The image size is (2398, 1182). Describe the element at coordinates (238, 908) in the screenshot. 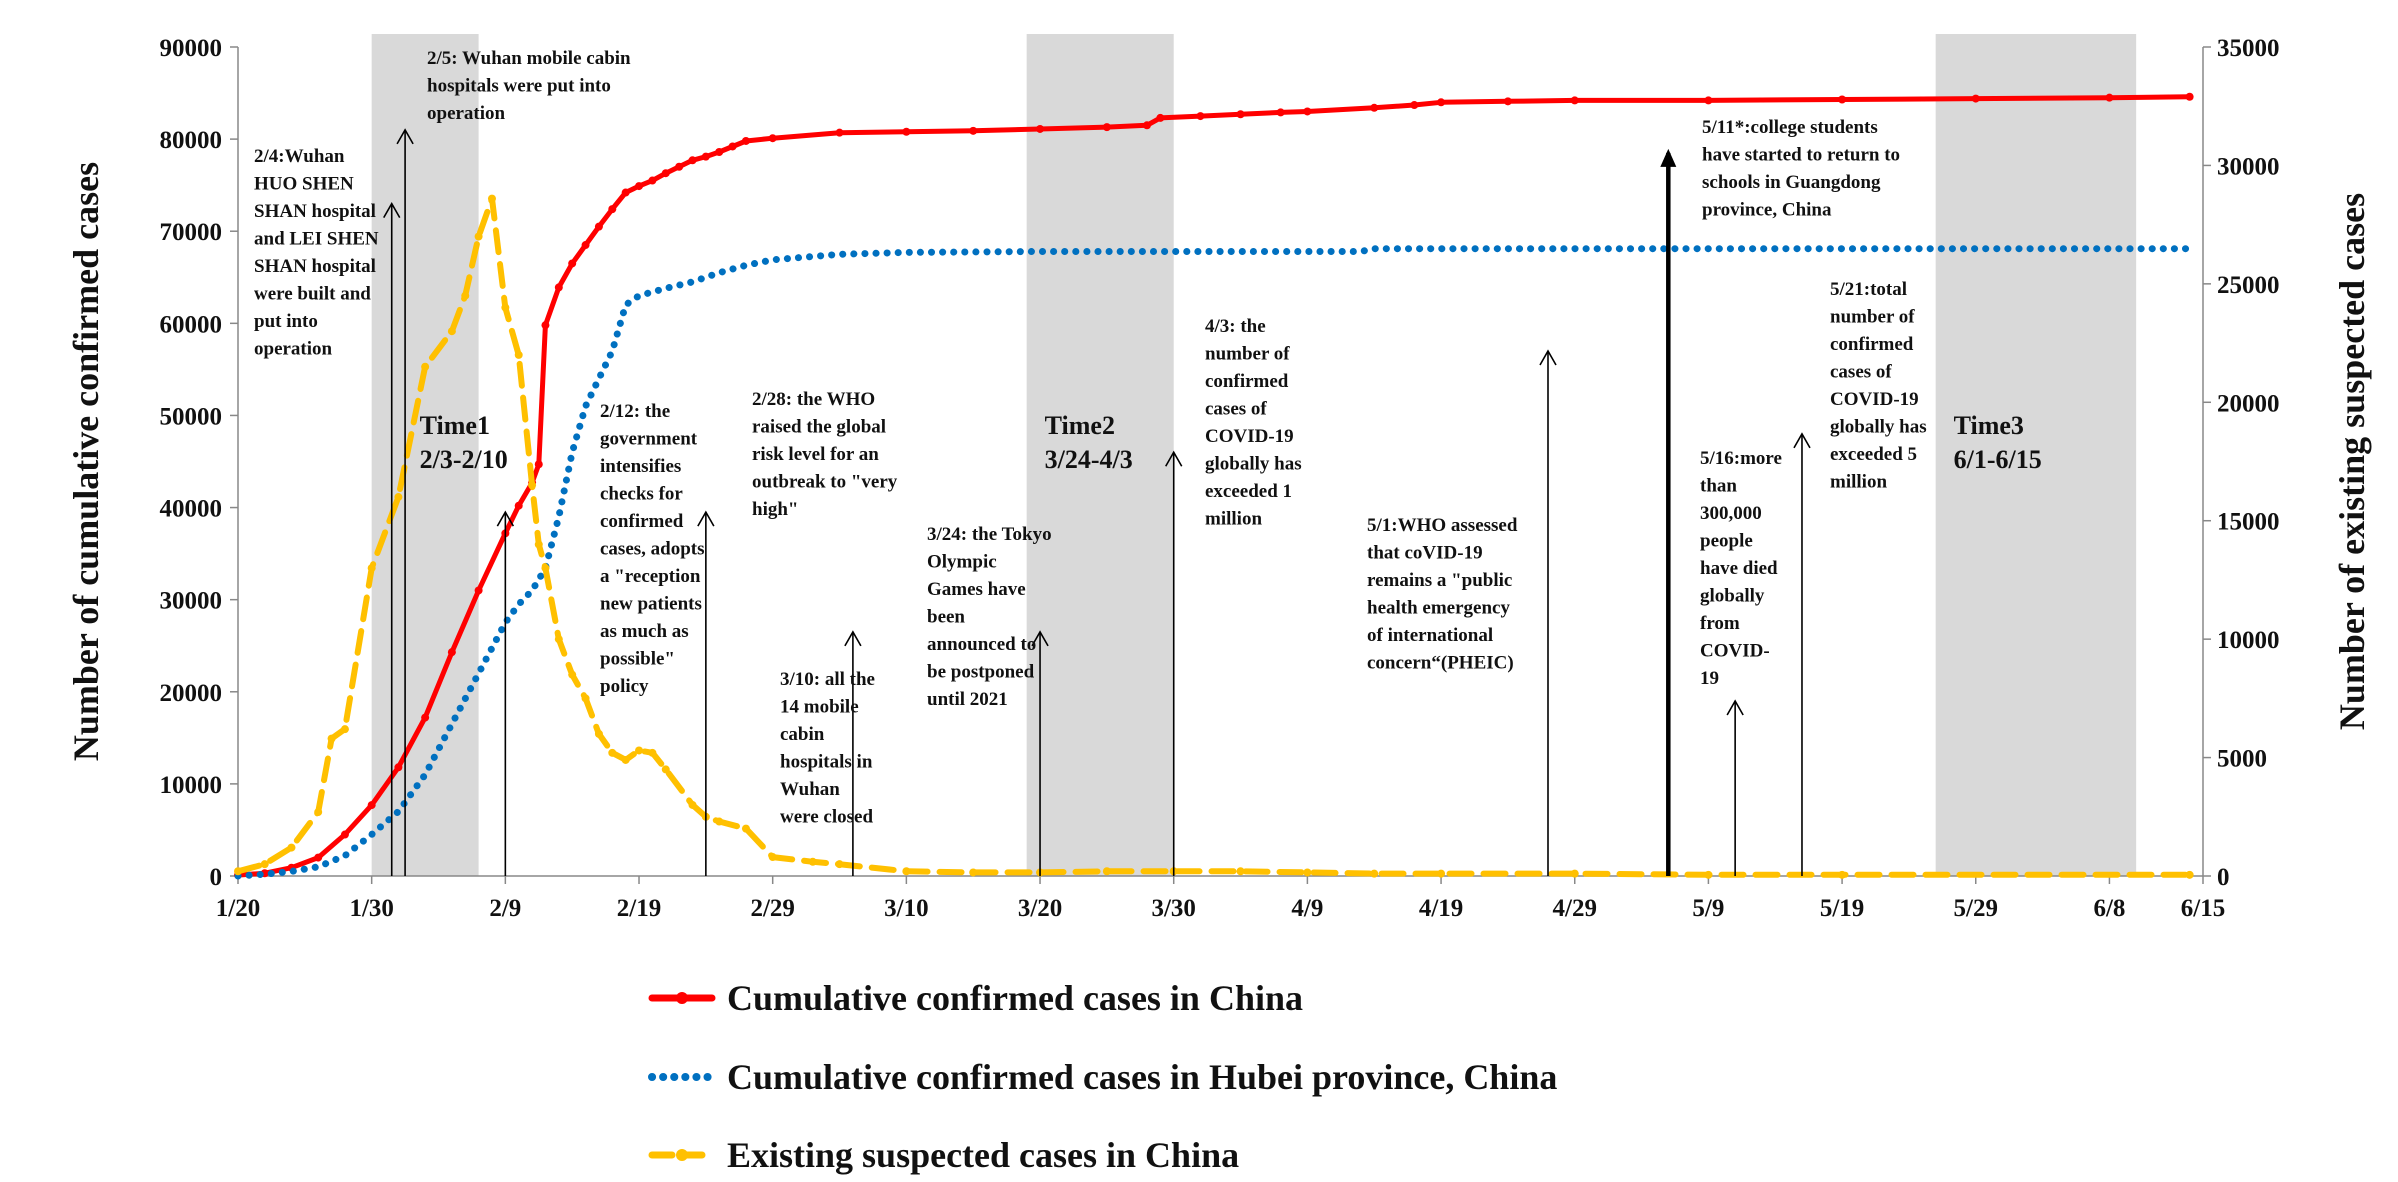

I see `x-tick-label: 1/20` at that location.